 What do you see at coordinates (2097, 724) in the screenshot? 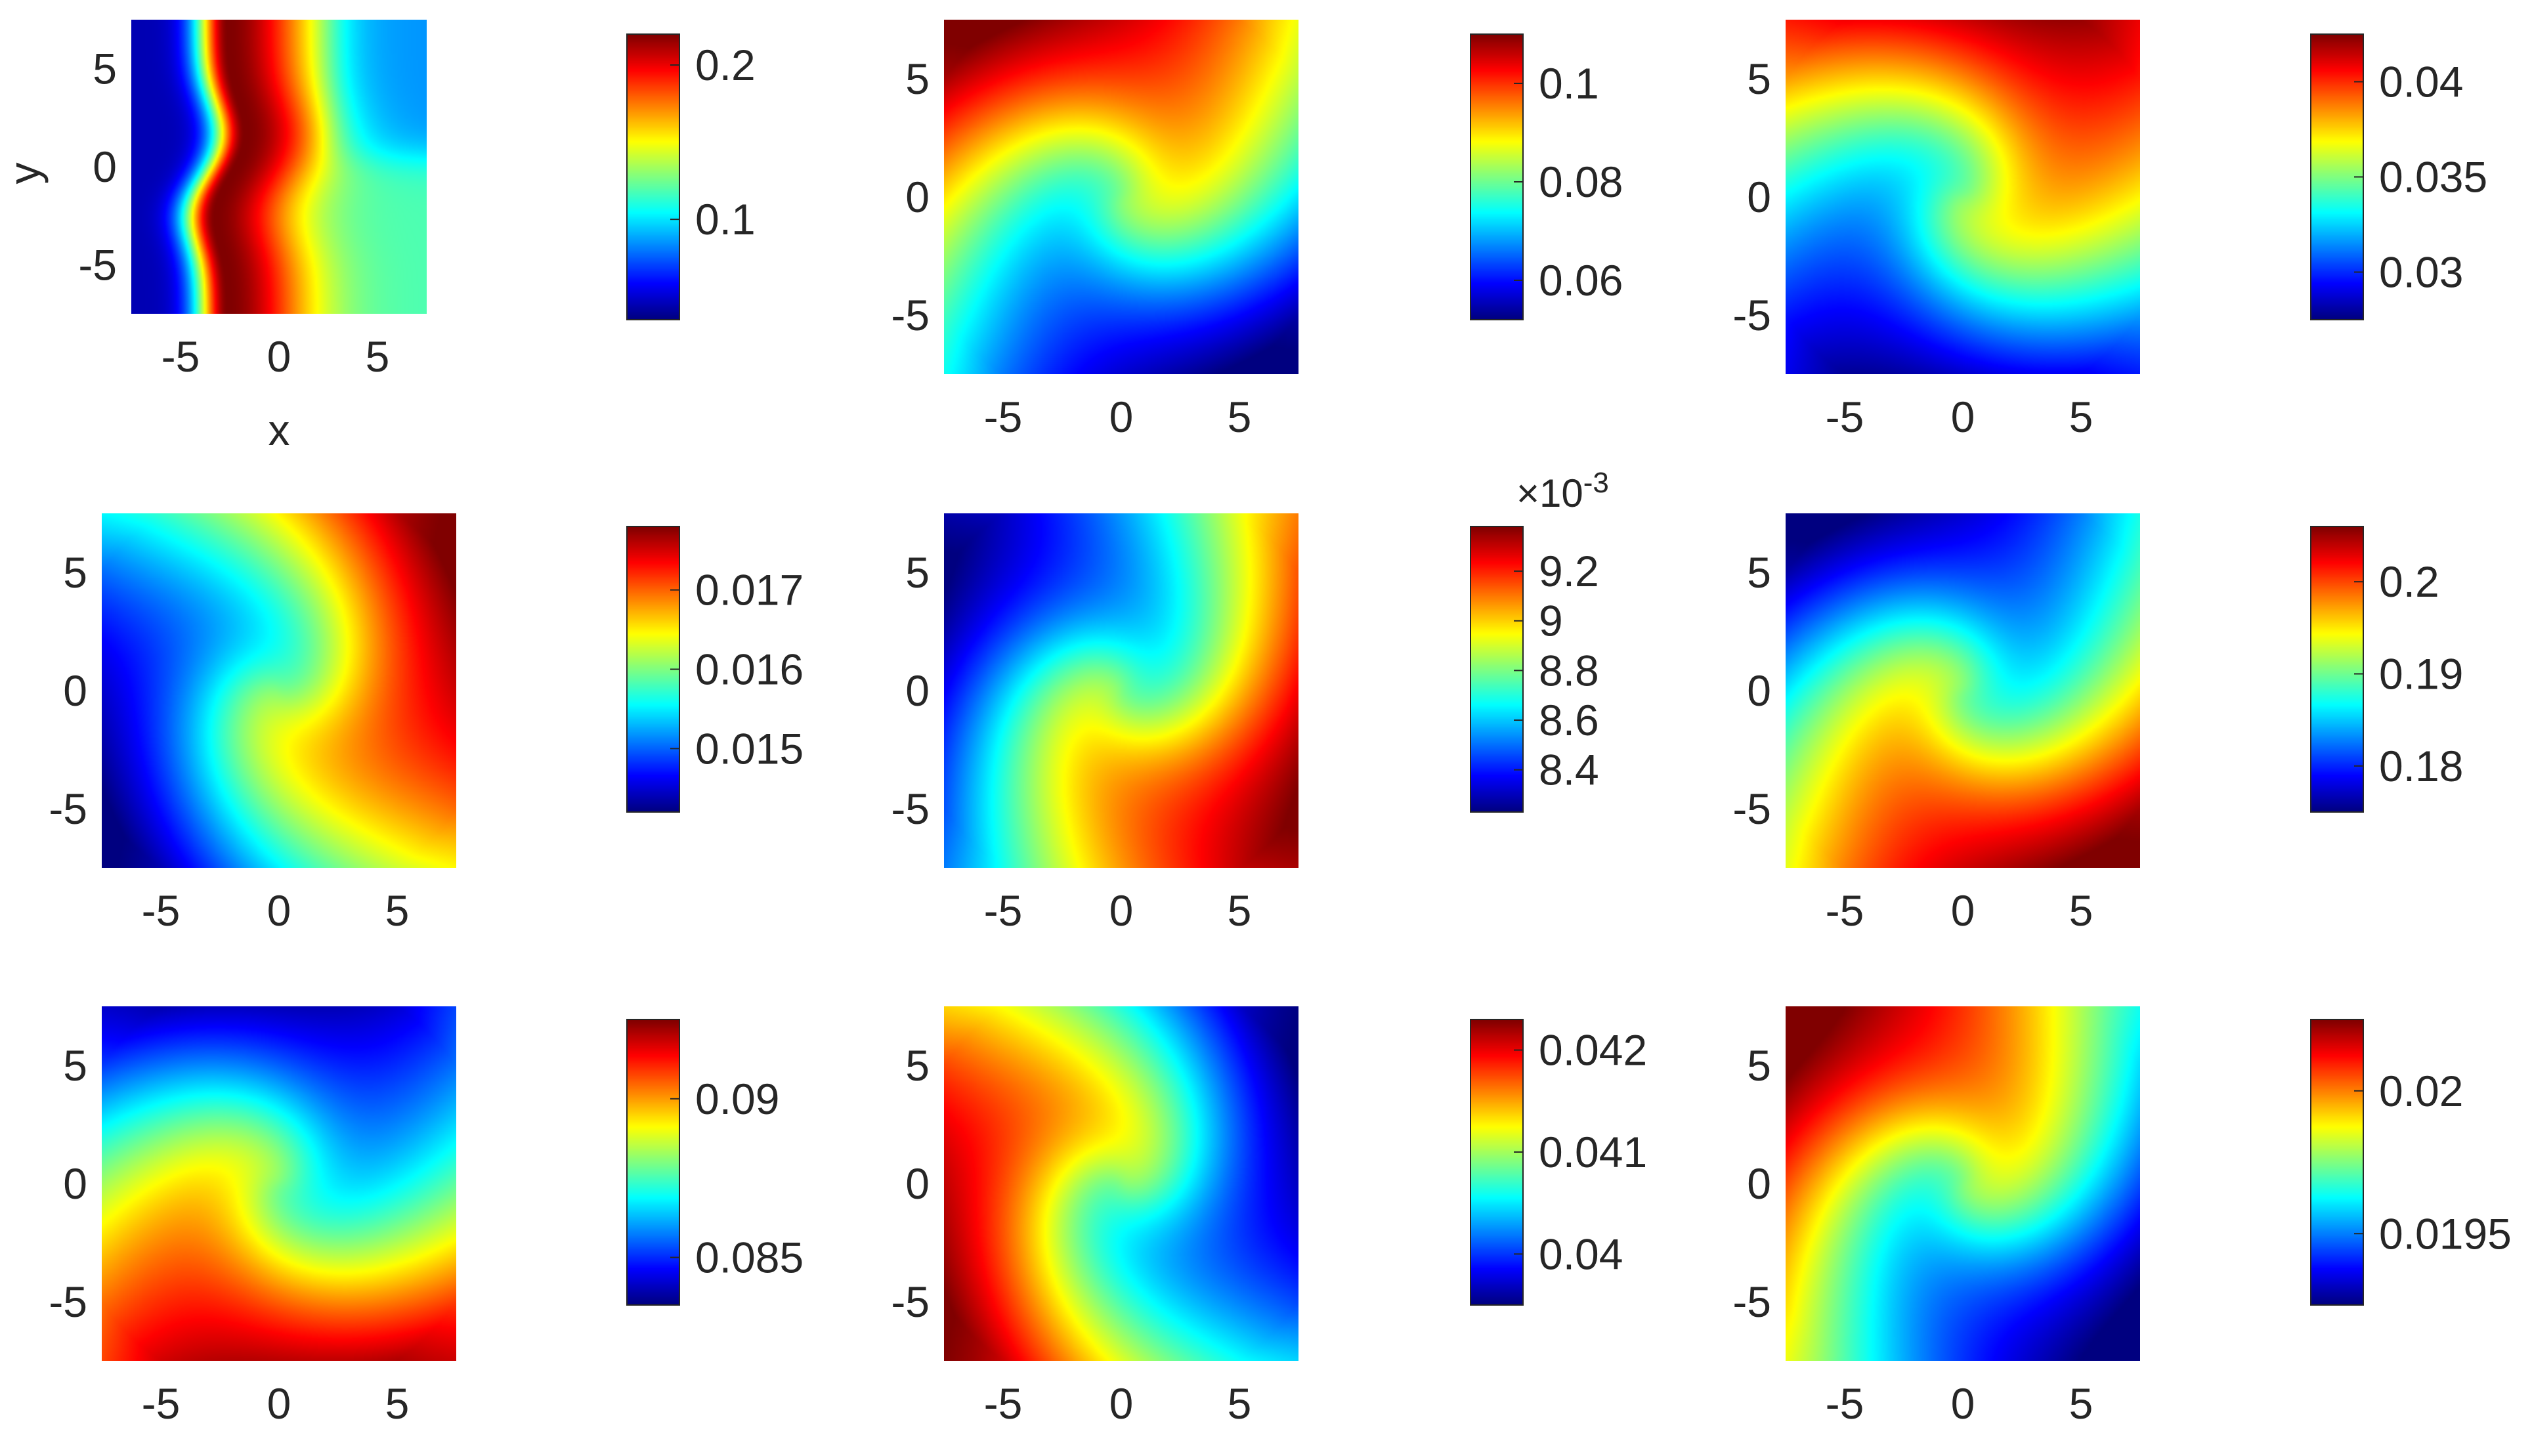
I see `subplot-6: -5 0 5 5 0 -5 0.2 0.19 0.18` at bounding box center [2097, 724].